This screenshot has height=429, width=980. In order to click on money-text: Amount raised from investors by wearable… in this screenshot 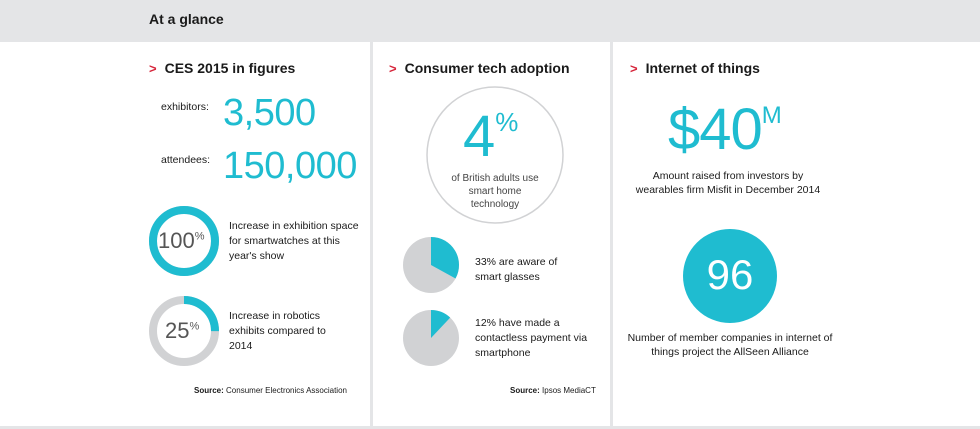, I will do `click(728, 183)`.